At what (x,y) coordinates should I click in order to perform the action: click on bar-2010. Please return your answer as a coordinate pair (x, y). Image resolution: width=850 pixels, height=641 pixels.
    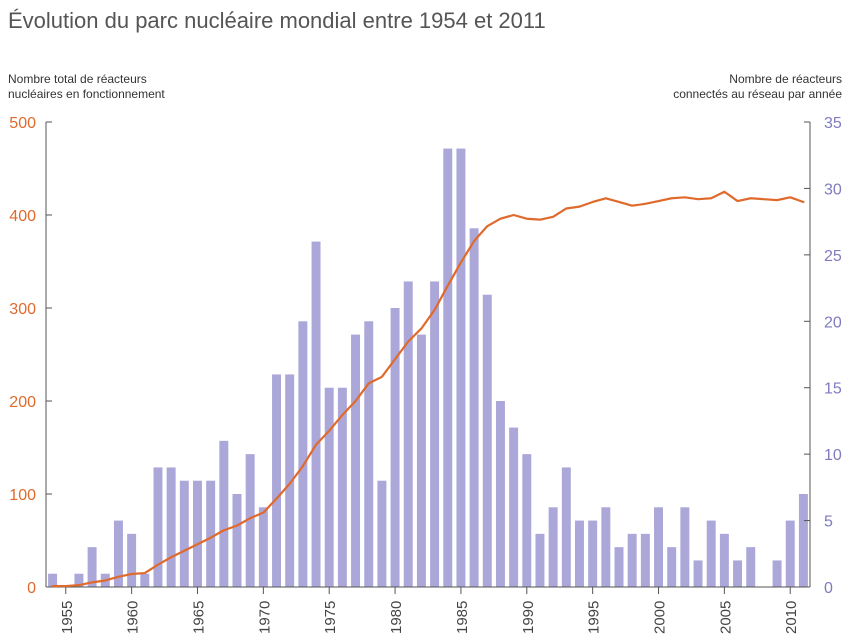
    Looking at the image, I should click on (790, 553).